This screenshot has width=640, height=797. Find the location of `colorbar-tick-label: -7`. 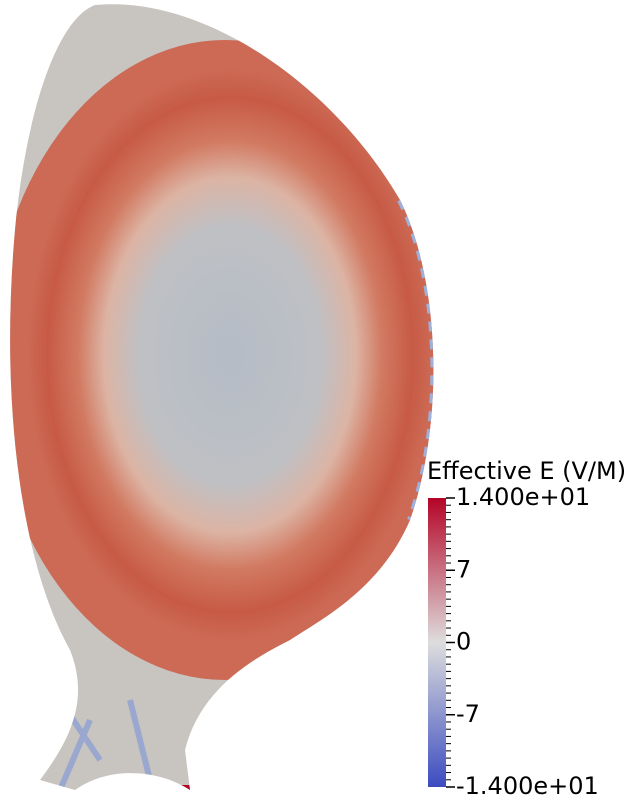

colorbar-tick-label: -7 is located at coordinates (468, 714).